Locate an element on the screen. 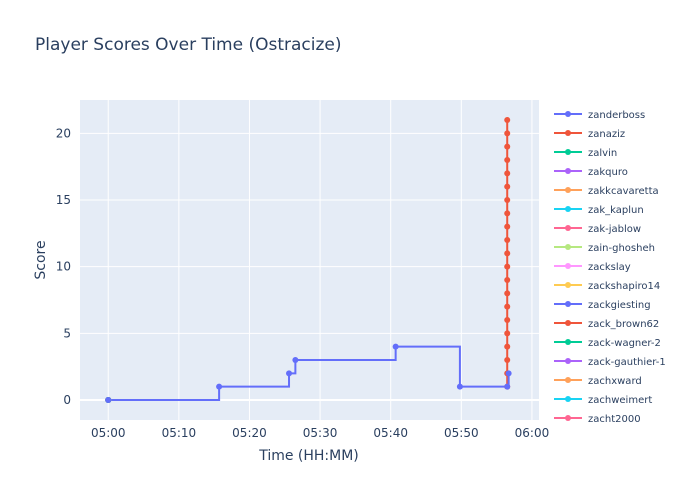 This screenshot has height=500, width=700. legend-label: zack-gauthier-1 is located at coordinates (627, 362).